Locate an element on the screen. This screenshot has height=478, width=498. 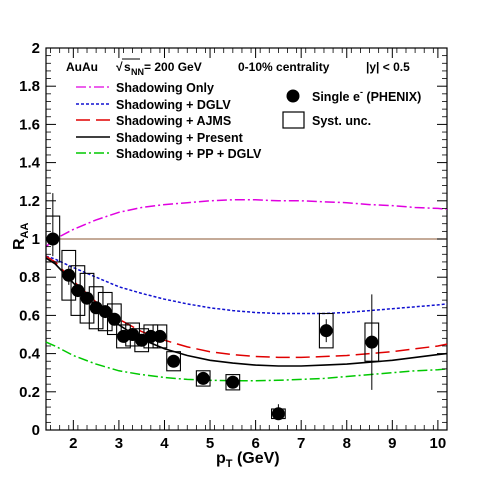
energy-sub-nn: NN is located at coordinates (137, 72).